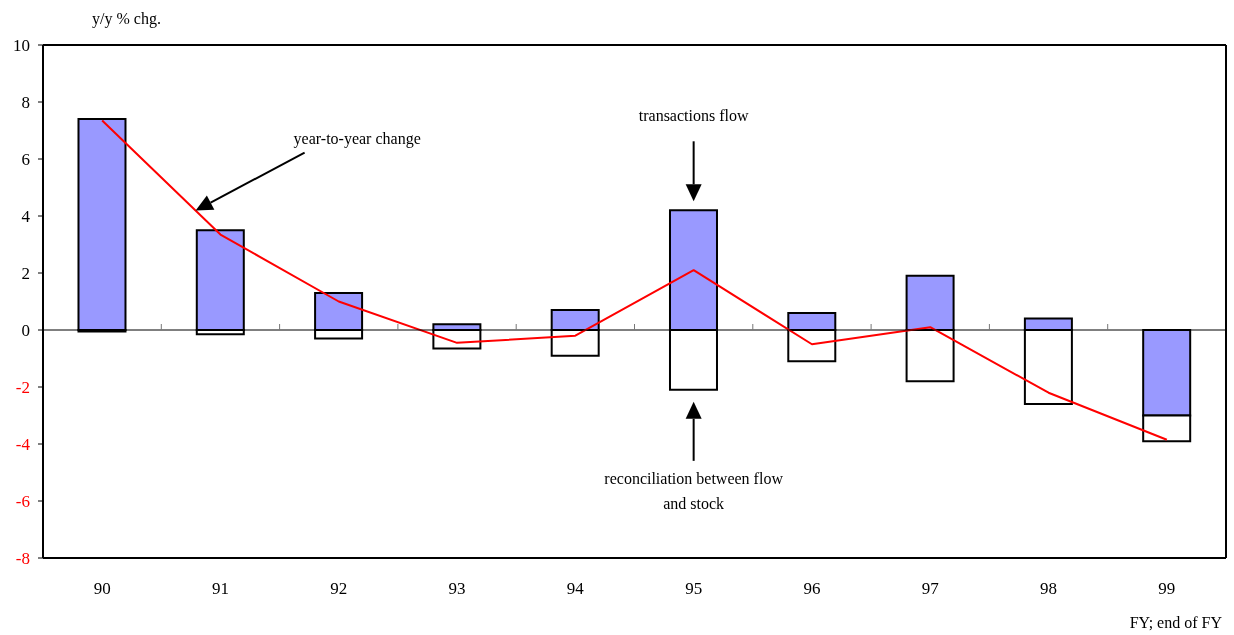  Describe the element at coordinates (930, 589) in the screenshot. I see `x-tick-label: 97` at that location.